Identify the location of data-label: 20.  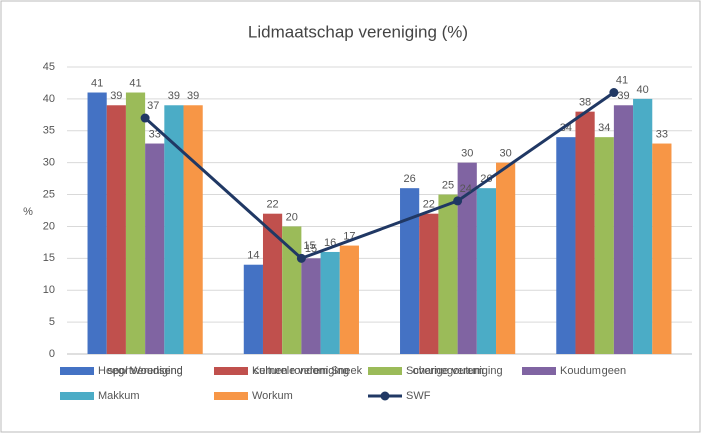
(292, 217).